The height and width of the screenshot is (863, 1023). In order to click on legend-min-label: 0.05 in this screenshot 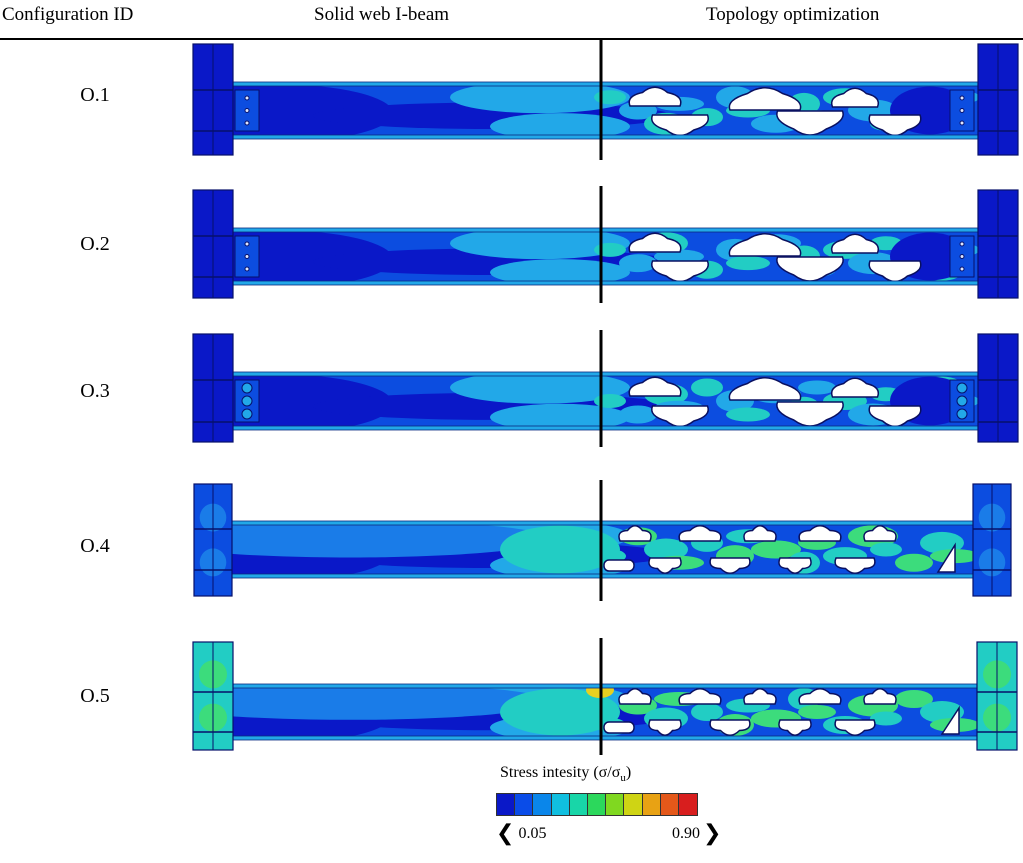, I will do `click(532, 833)`.